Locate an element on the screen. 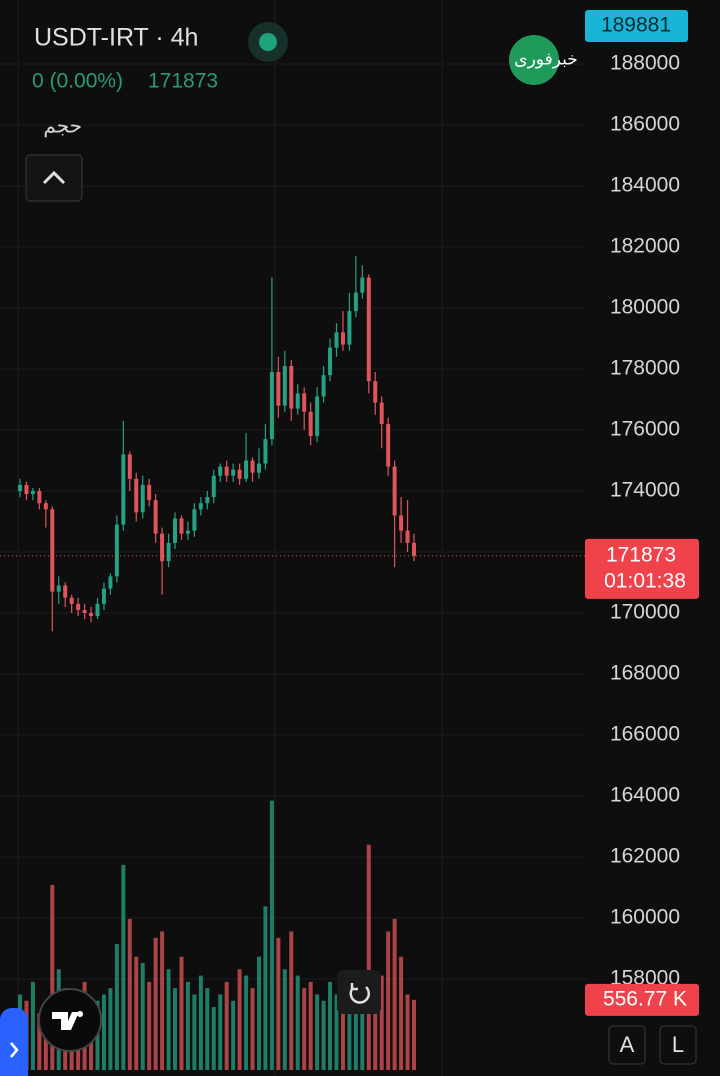 This screenshot has width=720, height=1076. log-scale-button is located at coordinates (678, 1045).